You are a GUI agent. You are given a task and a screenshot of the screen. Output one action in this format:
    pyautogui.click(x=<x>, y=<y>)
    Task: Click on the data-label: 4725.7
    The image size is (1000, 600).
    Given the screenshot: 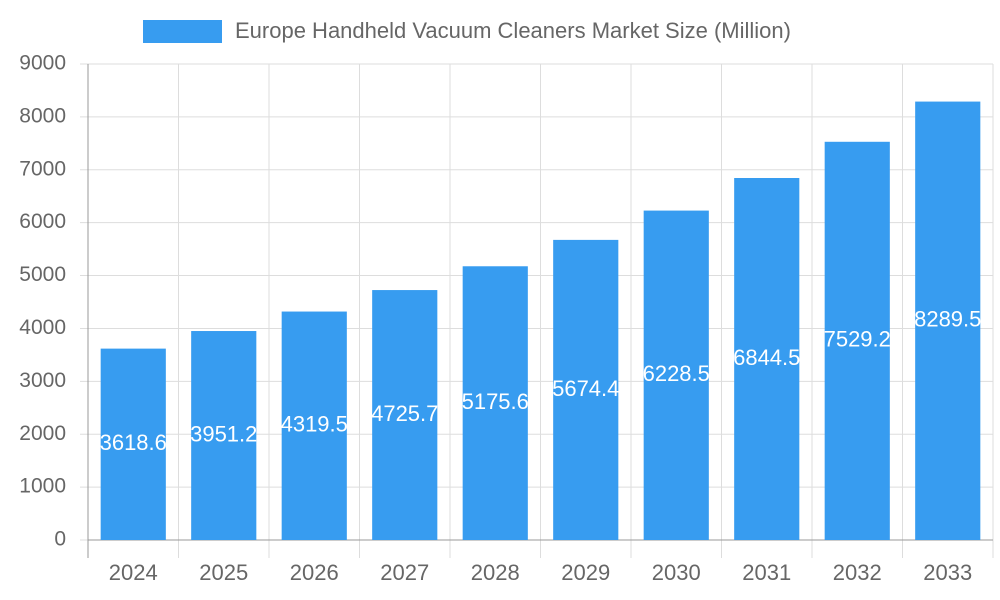 What is the action you would take?
    pyautogui.click(x=404, y=413)
    